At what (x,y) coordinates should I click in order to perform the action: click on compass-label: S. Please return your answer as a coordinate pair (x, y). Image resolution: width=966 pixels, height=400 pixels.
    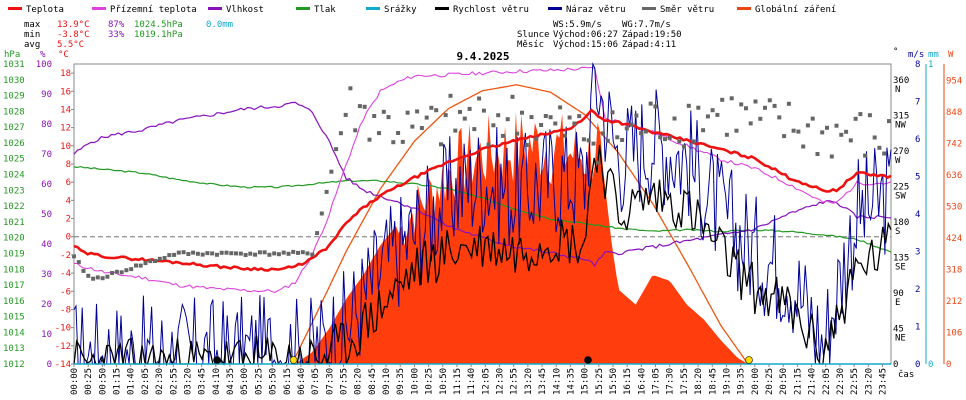
    Looking at the image, I should click on (897, 232).